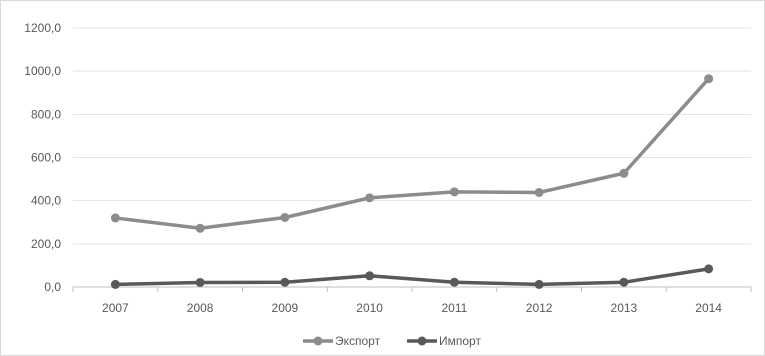 The image size is (765, 356). Describe the element at coordinates (708, 308) in the screenshot. I see `x-tick-label: 2014` at that location.